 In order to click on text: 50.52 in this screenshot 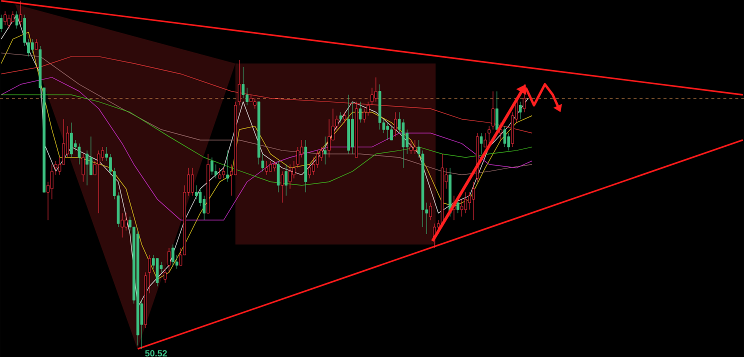, I will do `click(156, 353)`.